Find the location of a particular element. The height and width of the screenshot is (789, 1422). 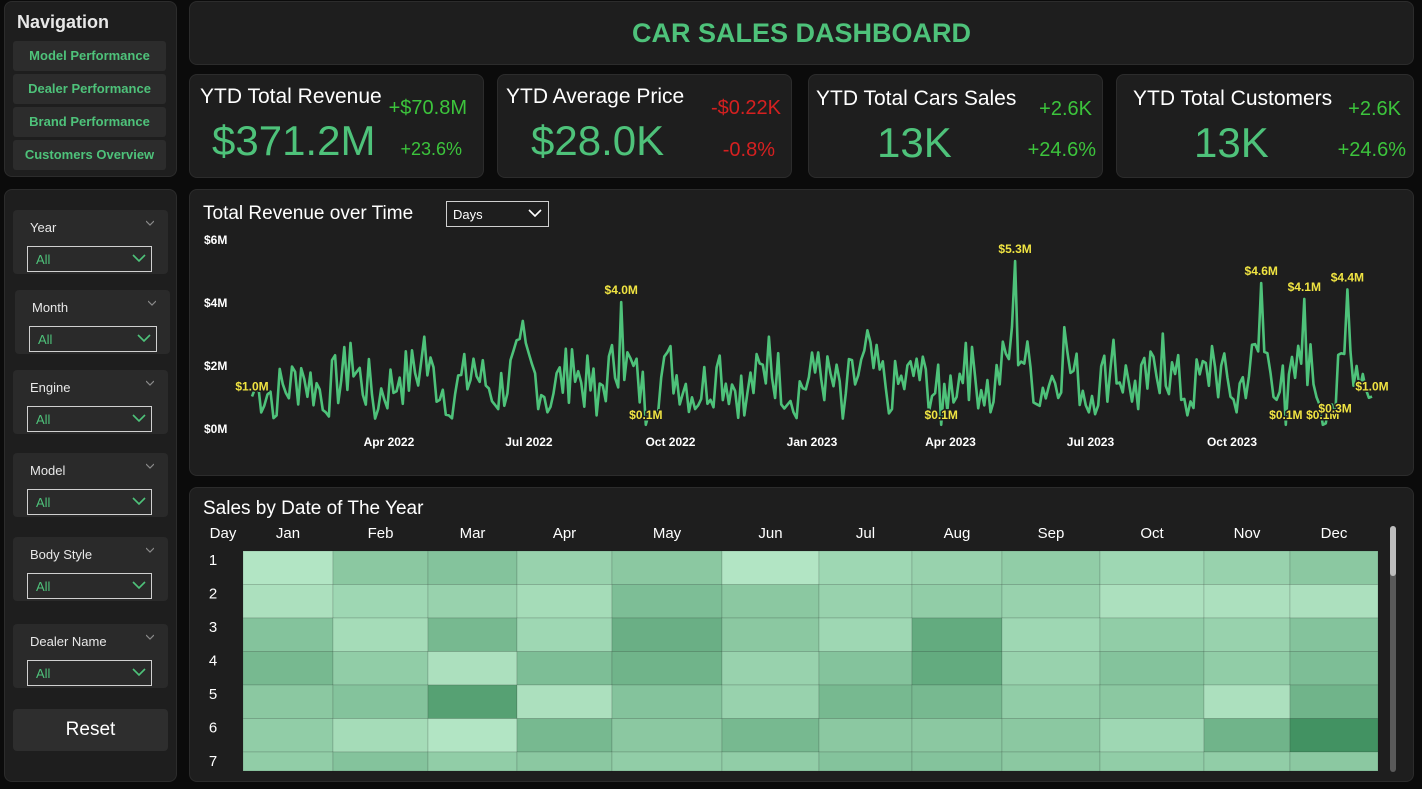

kpi-title: YTD Total Revenue is located at coordinates (291, 96).